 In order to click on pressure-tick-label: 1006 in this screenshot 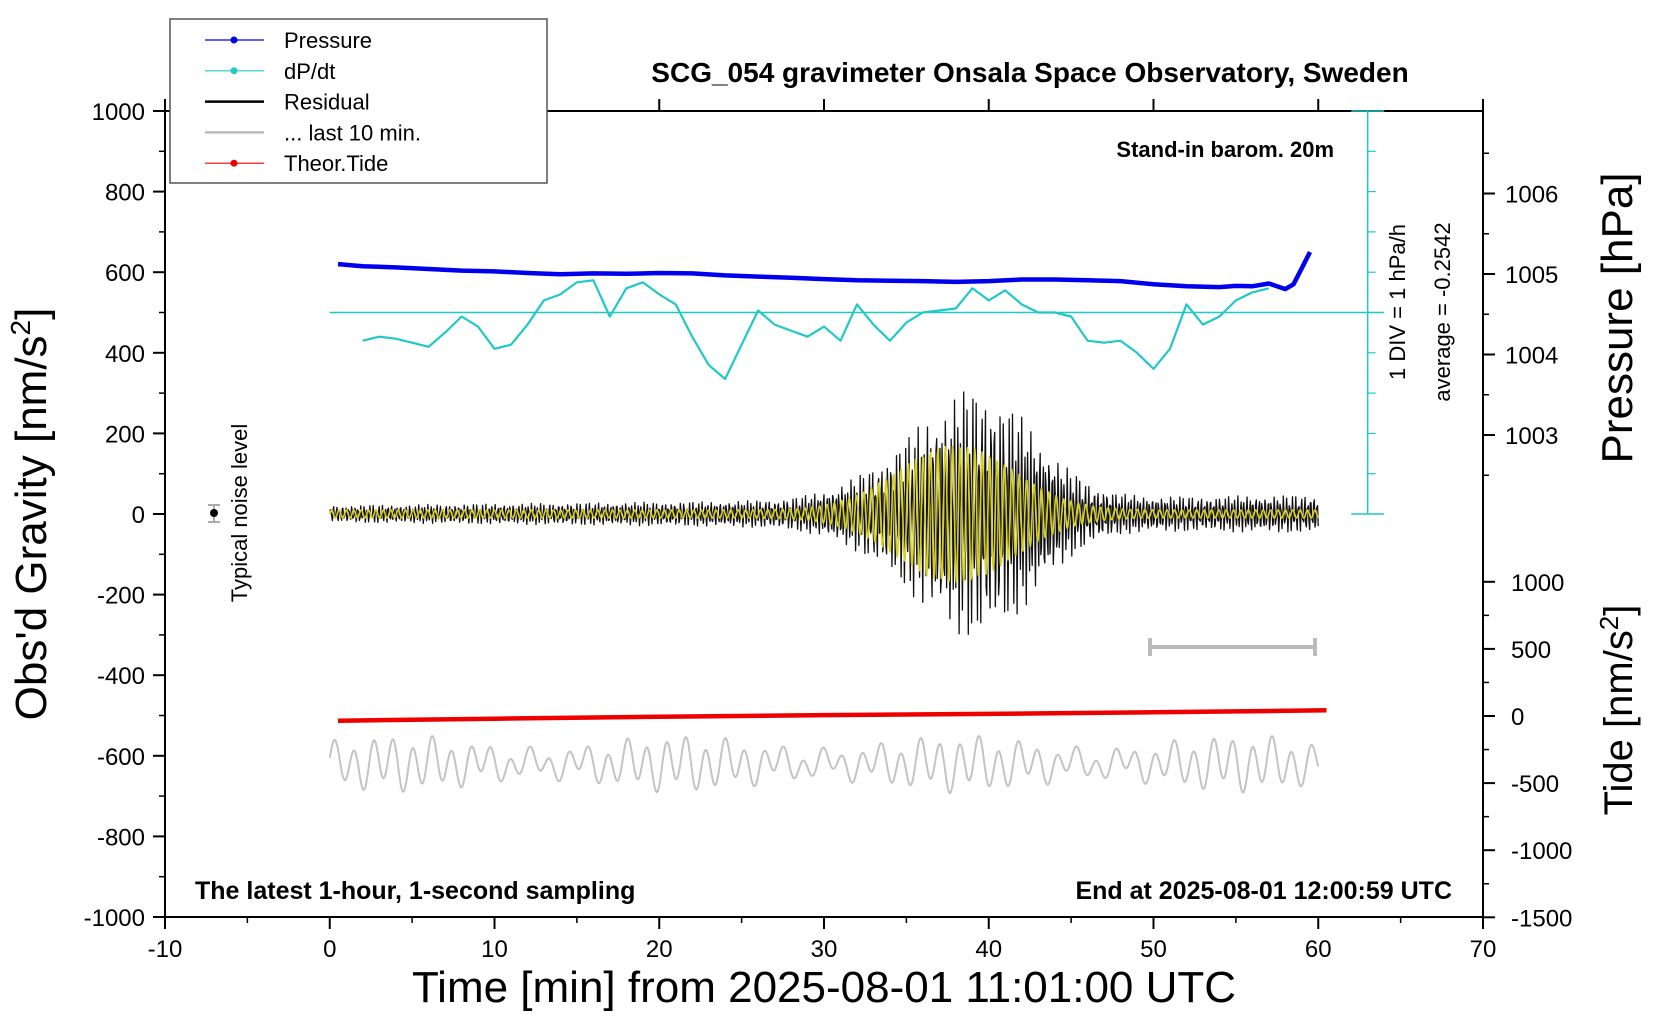, I will do `click(1531, 195)`.